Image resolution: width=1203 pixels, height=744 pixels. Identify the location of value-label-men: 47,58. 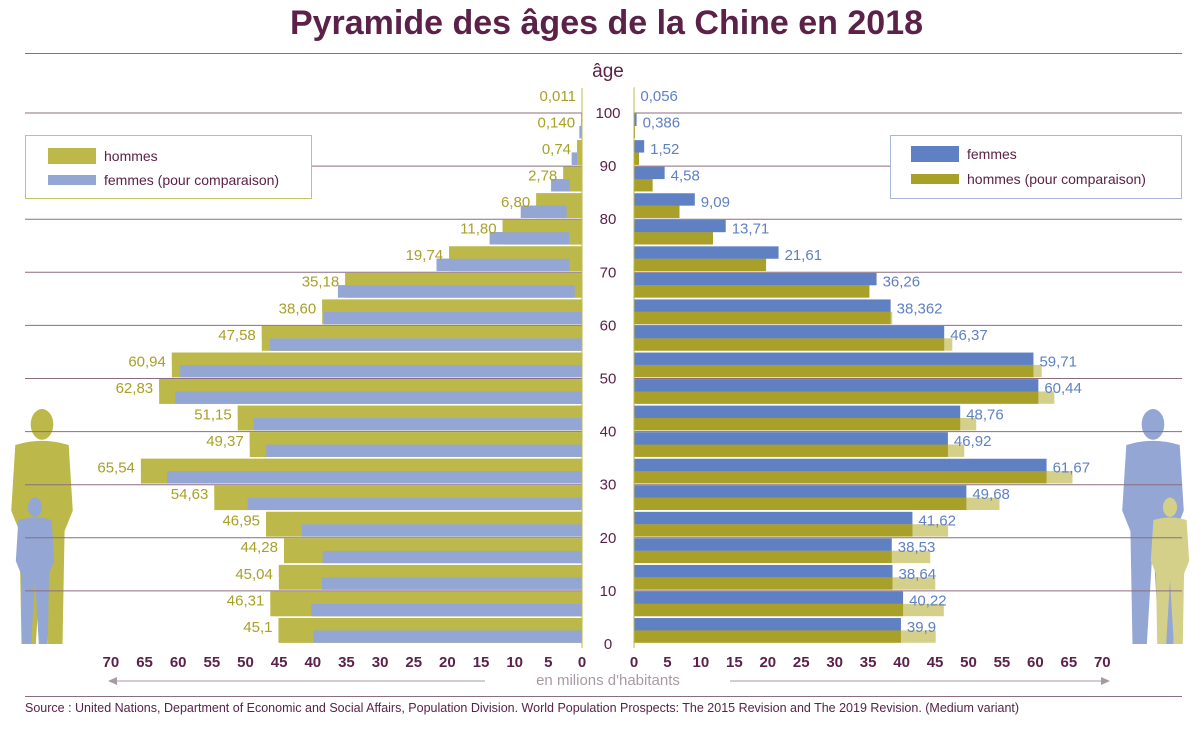
(237, 335).